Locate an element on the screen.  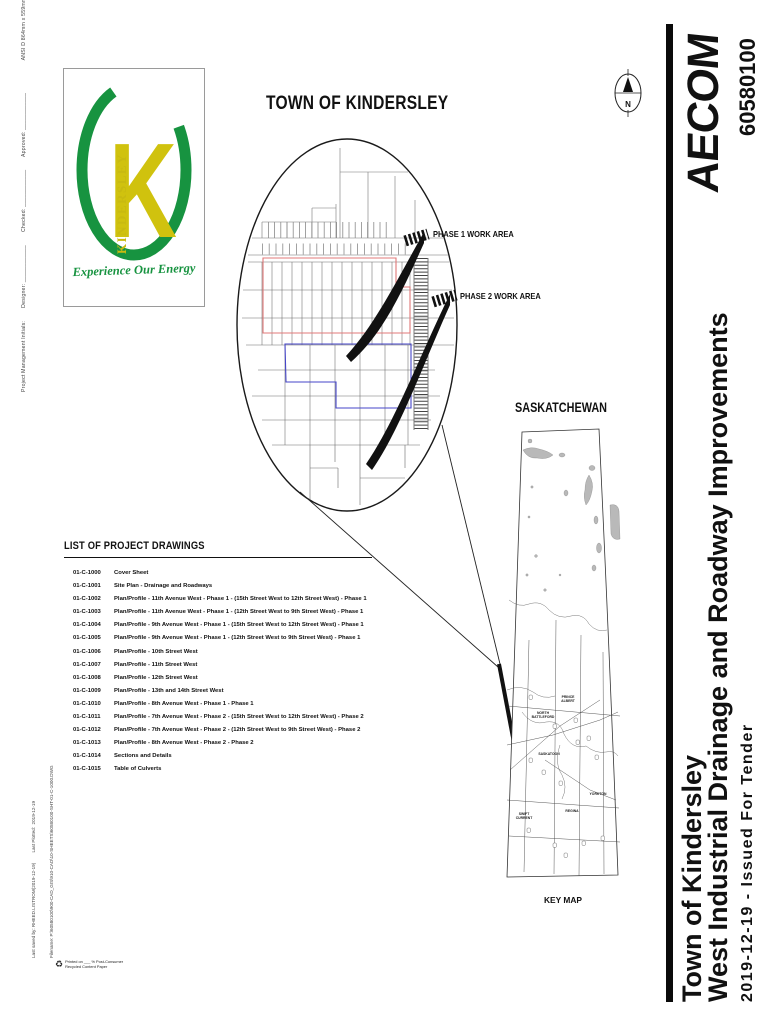
svg-text: ALBERT is located at coordinates (568, 701).